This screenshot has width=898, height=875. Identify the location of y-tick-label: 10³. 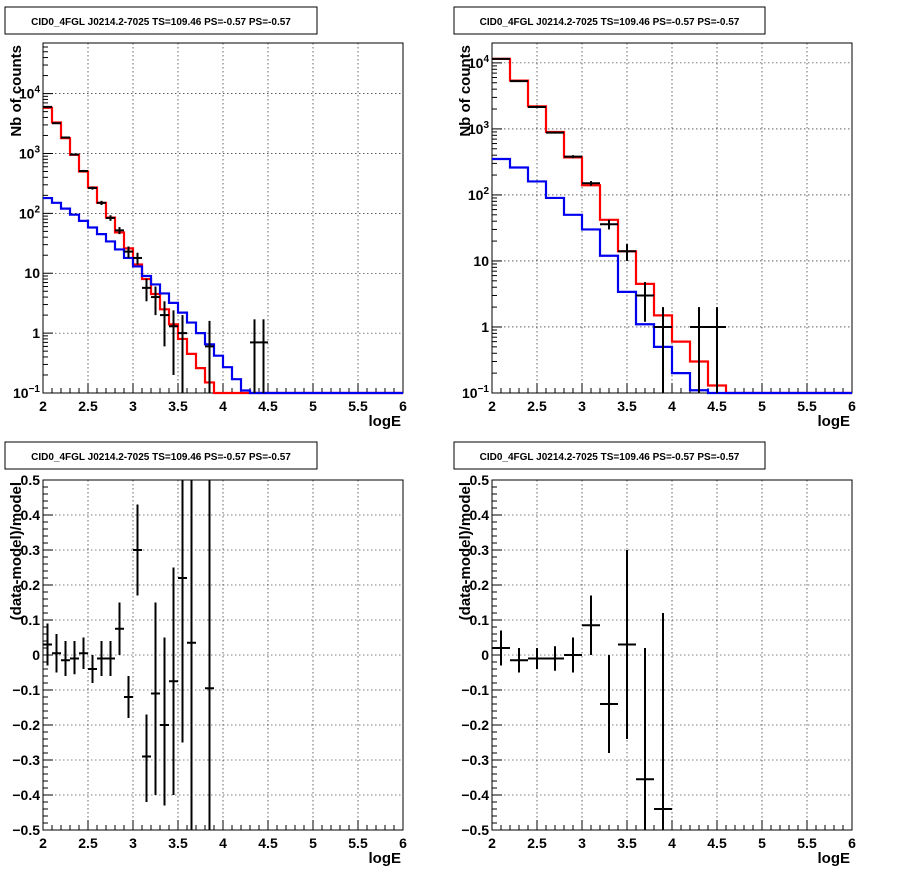
(30, 152).